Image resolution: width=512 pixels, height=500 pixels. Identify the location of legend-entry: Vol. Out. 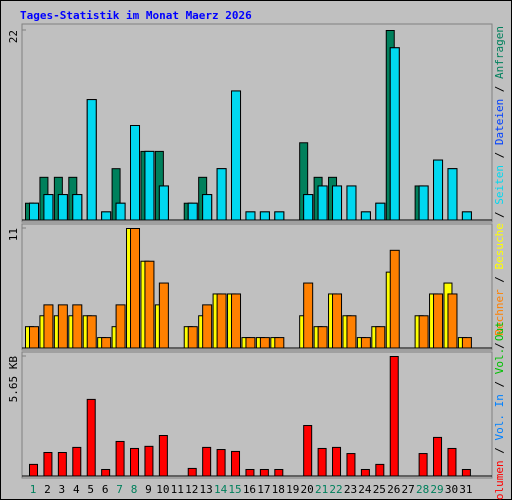
(499, 347).